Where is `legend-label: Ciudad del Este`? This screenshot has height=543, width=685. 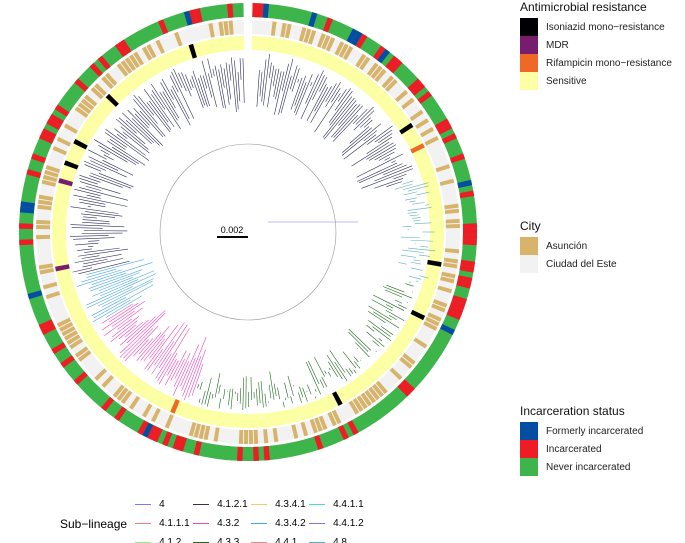
legend-label: Ciudad del Este is located at coordinates (581, 264).